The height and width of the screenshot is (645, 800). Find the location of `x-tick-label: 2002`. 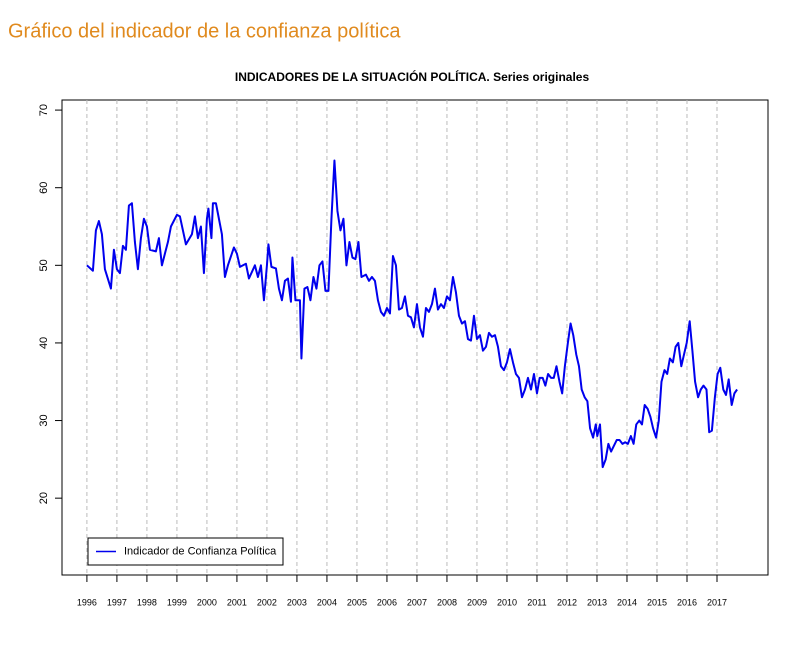

x-tick-label: 2002 is located at coordinates (267, 602).